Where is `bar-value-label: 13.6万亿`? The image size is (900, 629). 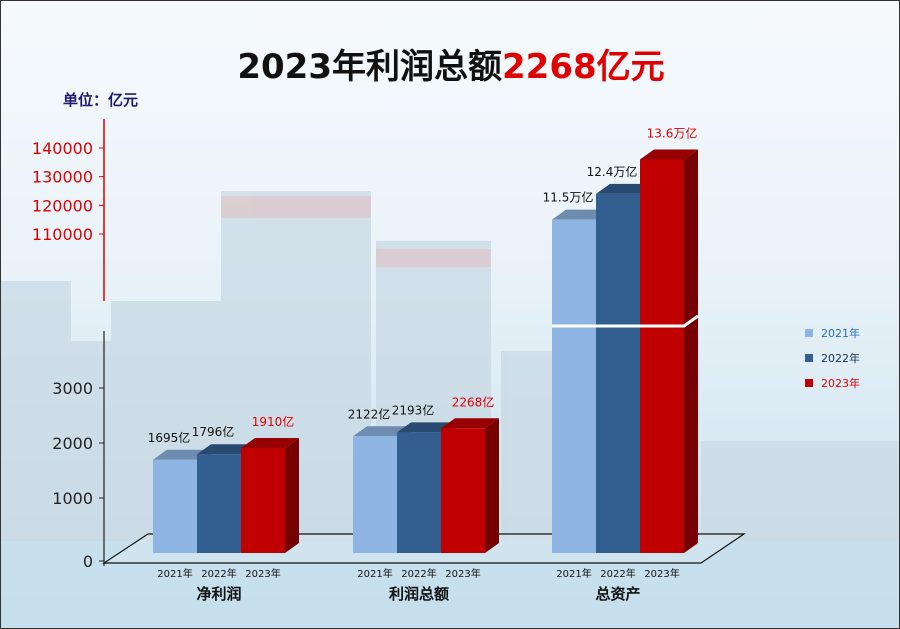
bar-value-label: 13.6万亿 is located at coordinates (672, 132).